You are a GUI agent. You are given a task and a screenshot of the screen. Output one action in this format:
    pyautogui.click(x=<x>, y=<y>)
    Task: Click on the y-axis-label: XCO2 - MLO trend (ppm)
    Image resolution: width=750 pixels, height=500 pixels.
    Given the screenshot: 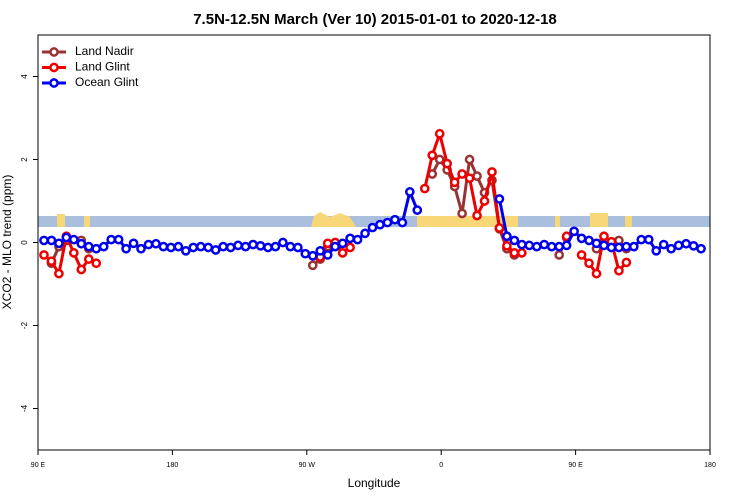 What is the action you would take?
    pyautogui.click(x=7, y=242)
    